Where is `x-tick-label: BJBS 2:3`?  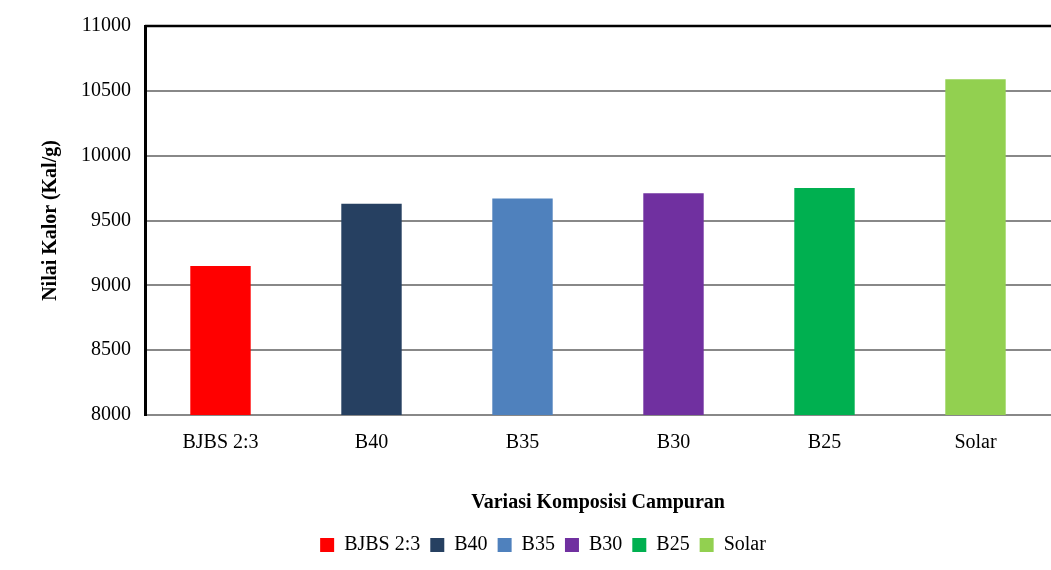 x-tick-label: BJBS 2:3 is located at coordinates (220, 441).